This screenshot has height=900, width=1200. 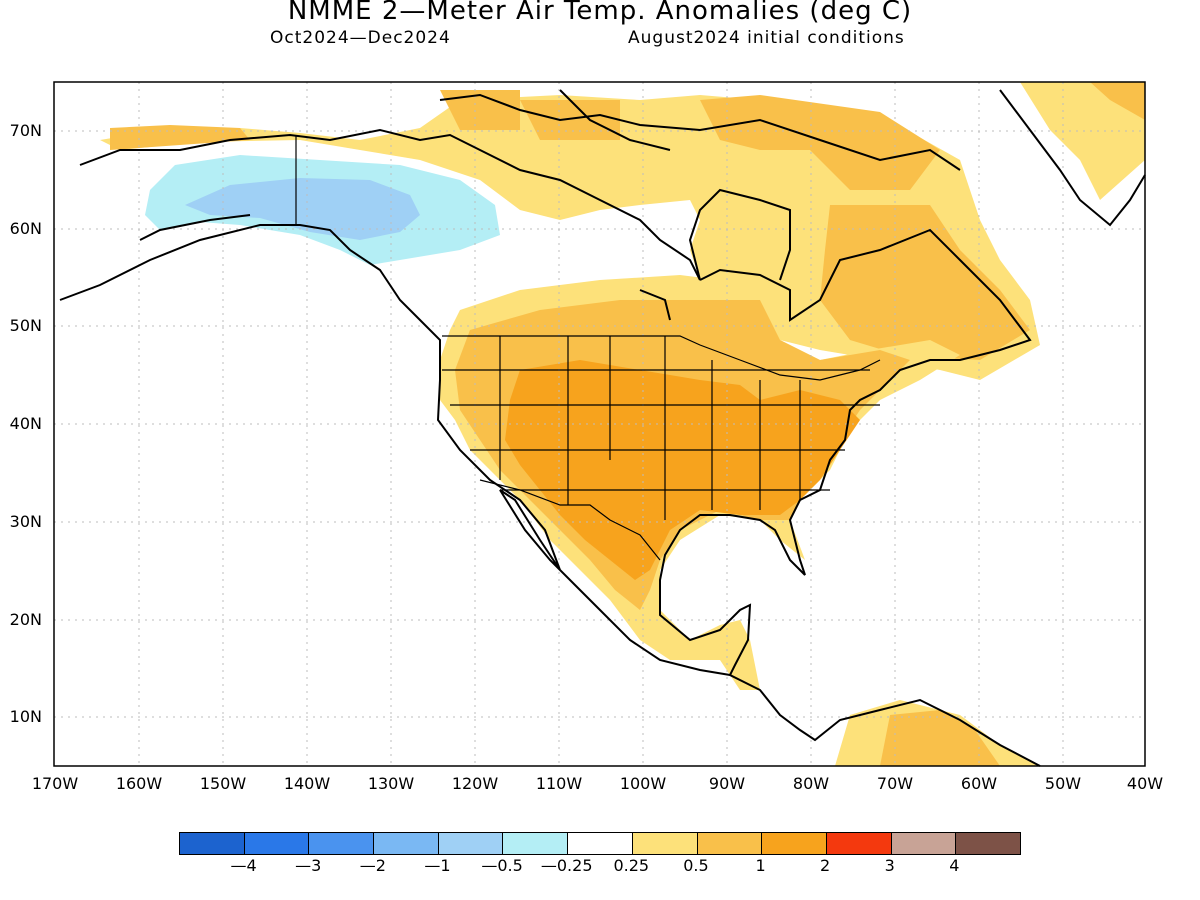 I want to click on y-tick-label: 50N, so click(x=25, y=325).